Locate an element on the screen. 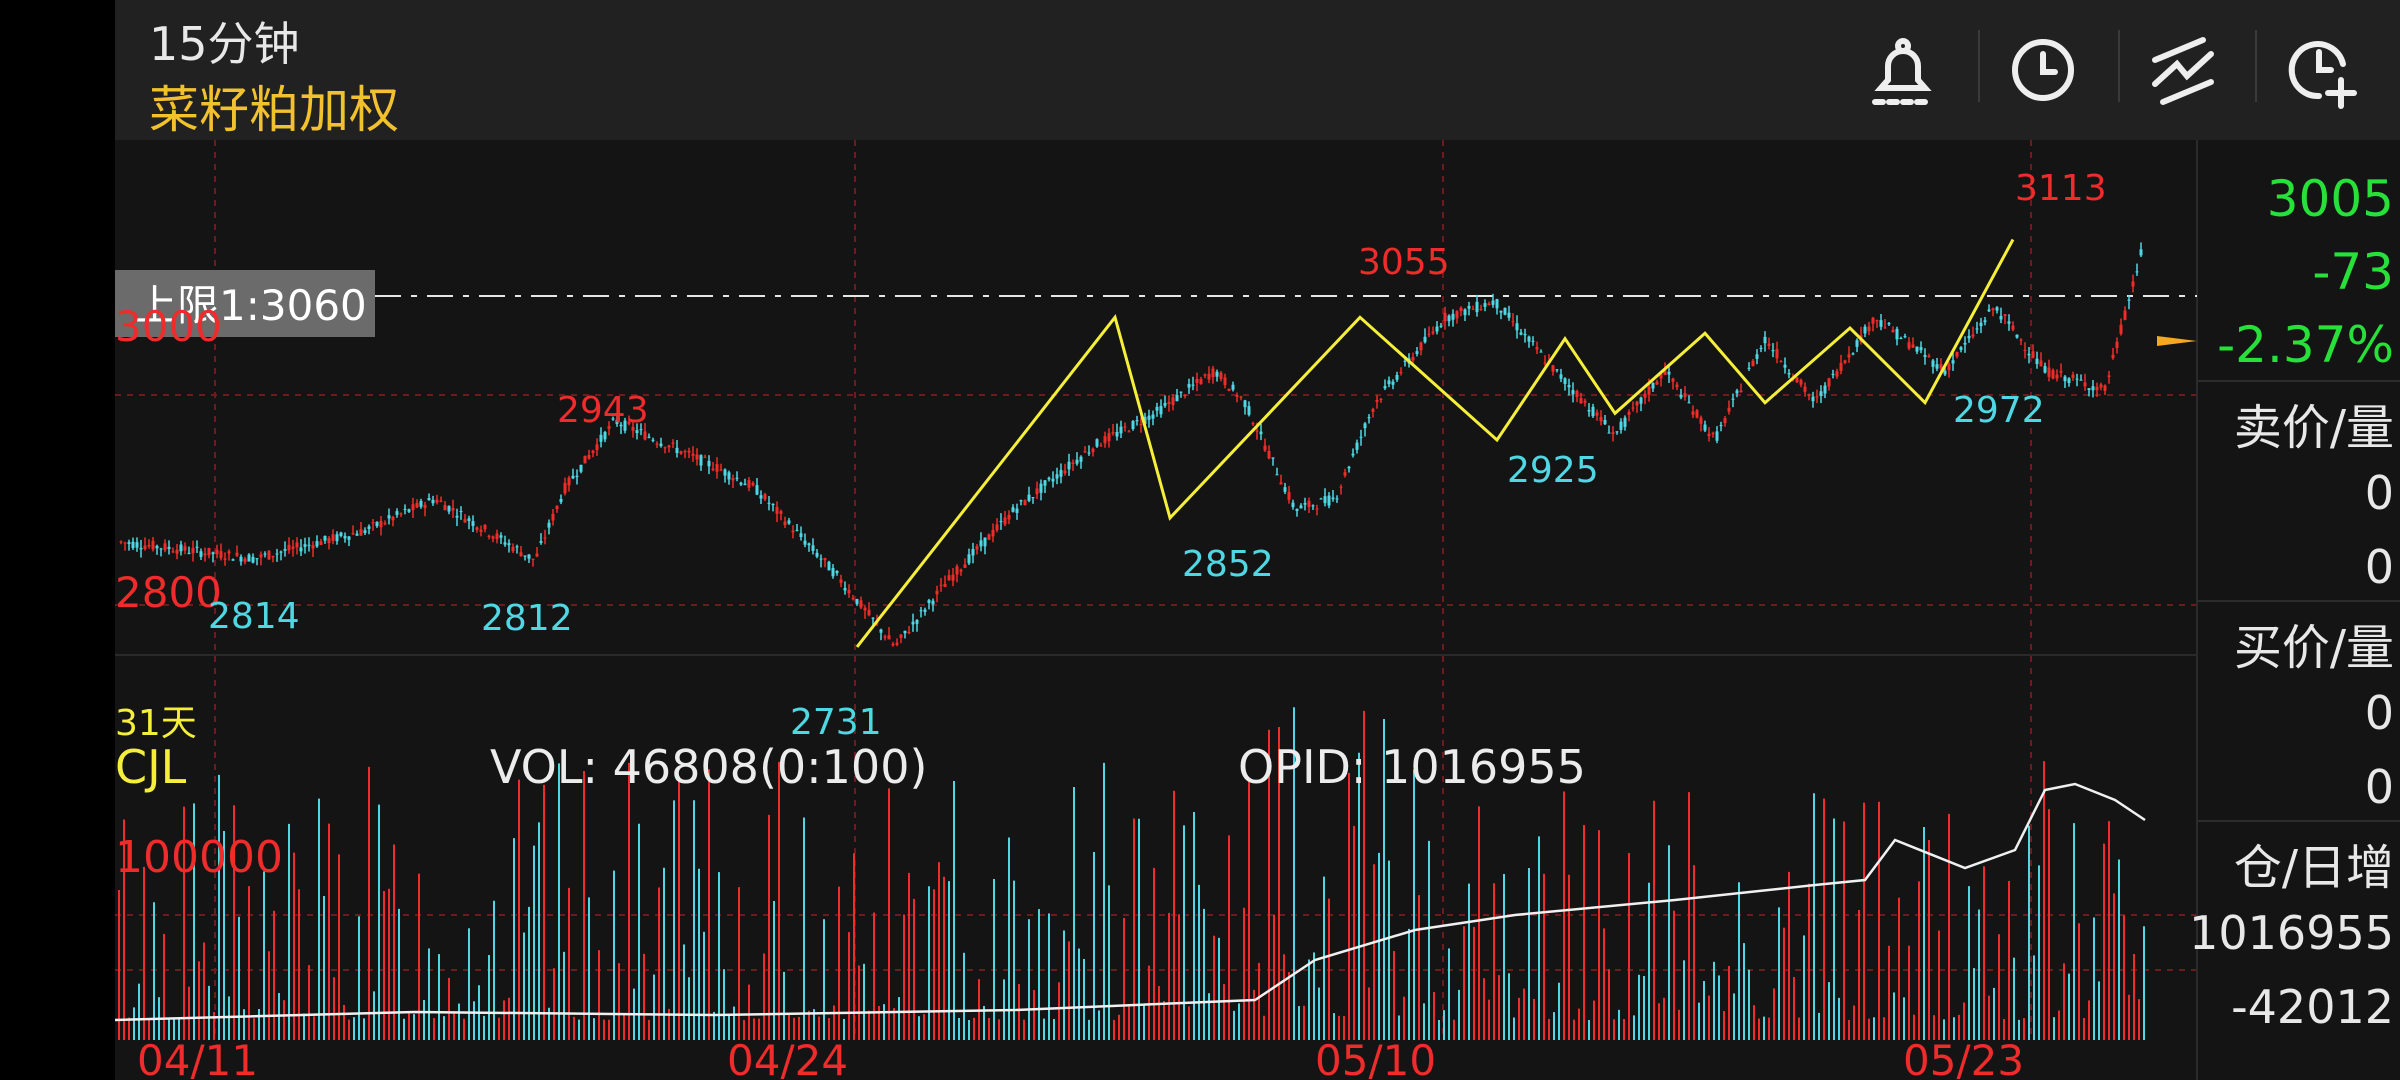 Image resolution: width=2400 pixels, height=1080 pixels. high-label: 2943 is located at coordinates (603, 410).